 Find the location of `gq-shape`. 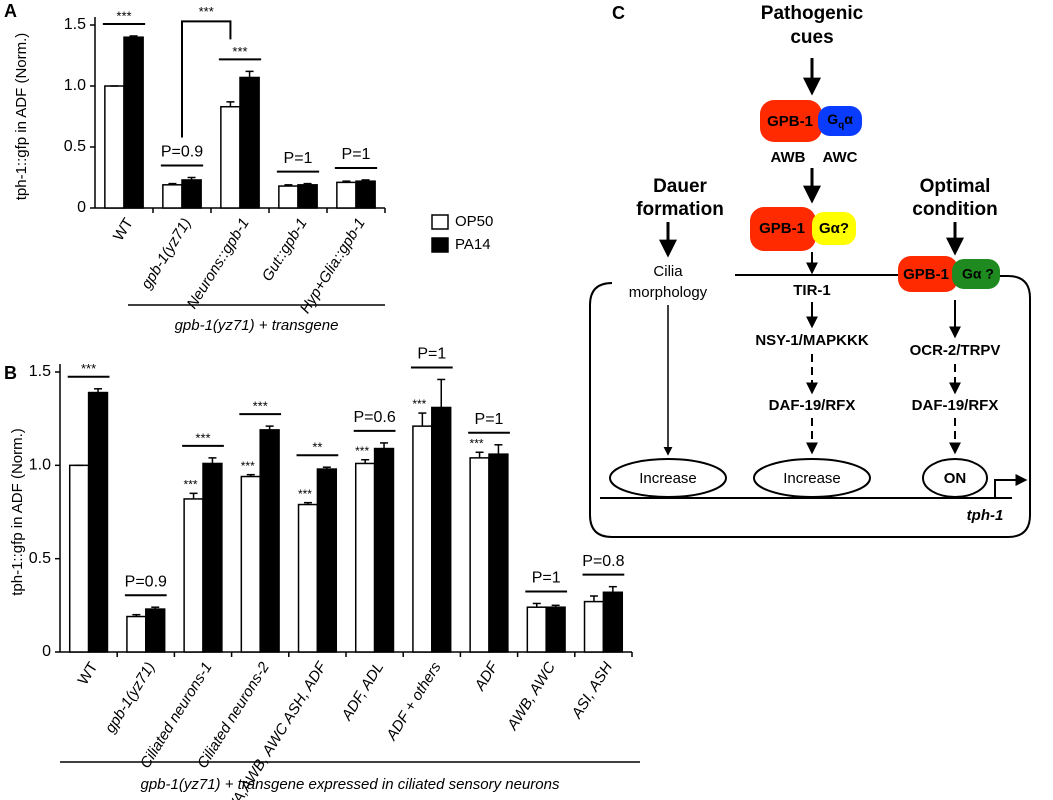

gq-shape is located at coordinates (840, 121).